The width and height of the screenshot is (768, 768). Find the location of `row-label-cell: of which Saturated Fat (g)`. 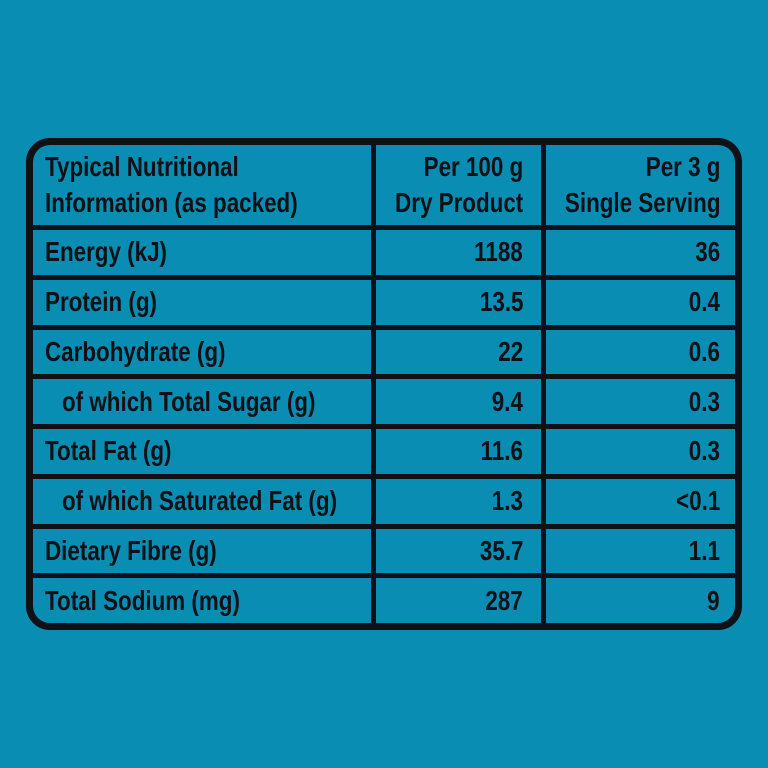

row-label-cell: of which Saturated Fat (g) is located at coordinates (202, 501).